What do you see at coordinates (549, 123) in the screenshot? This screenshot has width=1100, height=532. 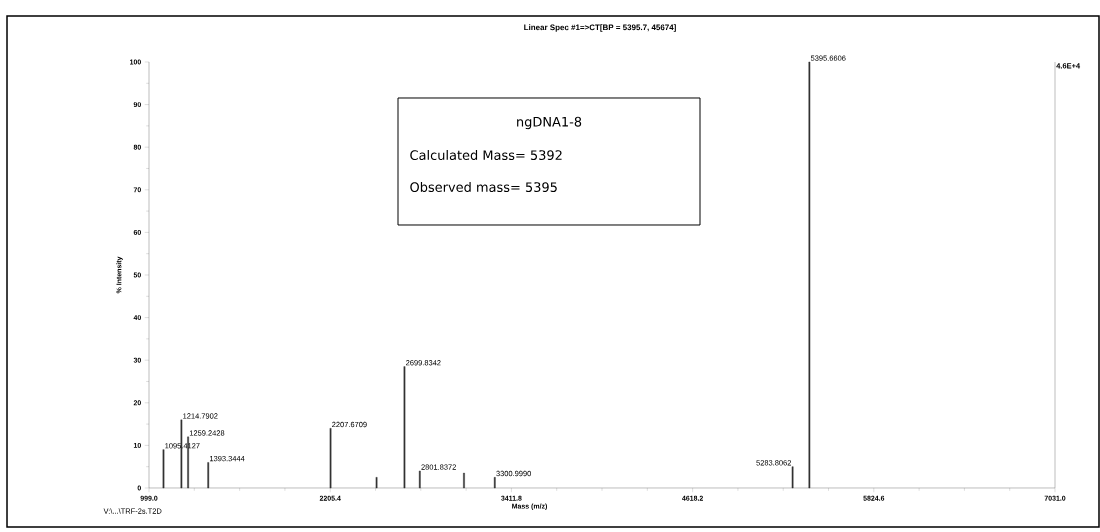 I see `annotation: ngDNA1-8` at bounding box center [549, 123].